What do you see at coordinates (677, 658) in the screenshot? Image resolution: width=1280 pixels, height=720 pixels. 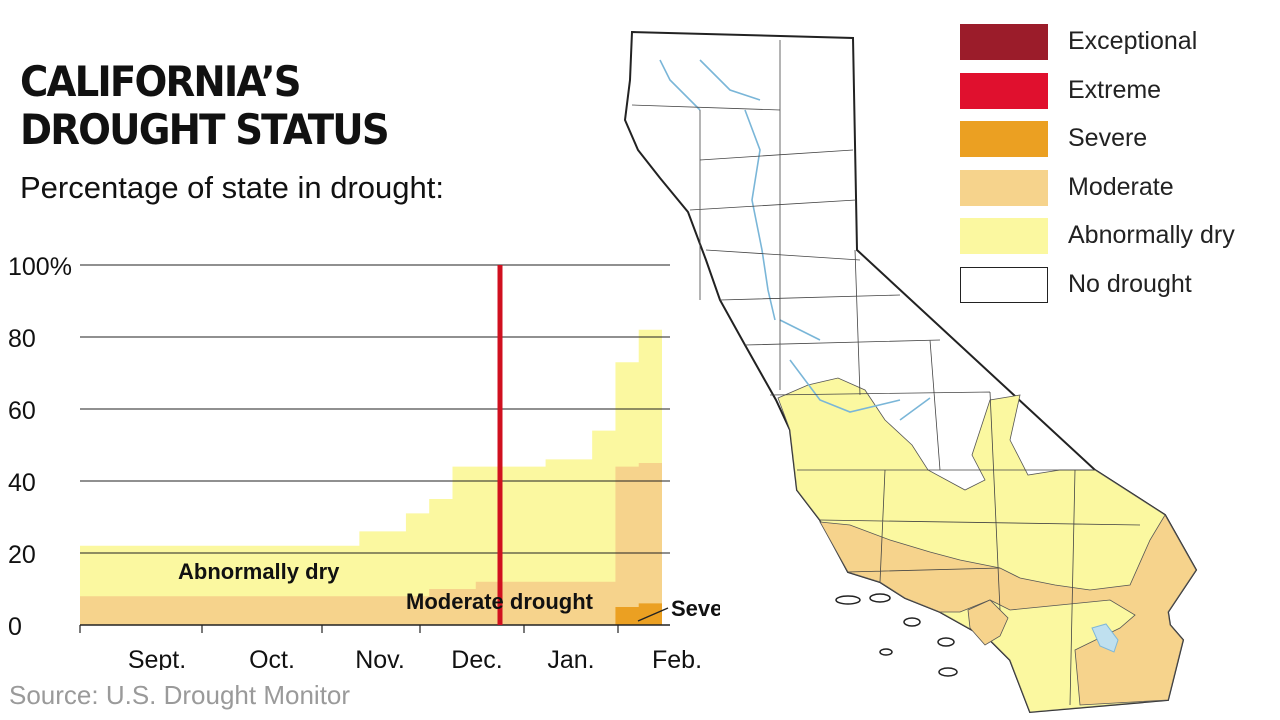 I see `x-tick-label: Feb.` at bounding box center [677, 658].